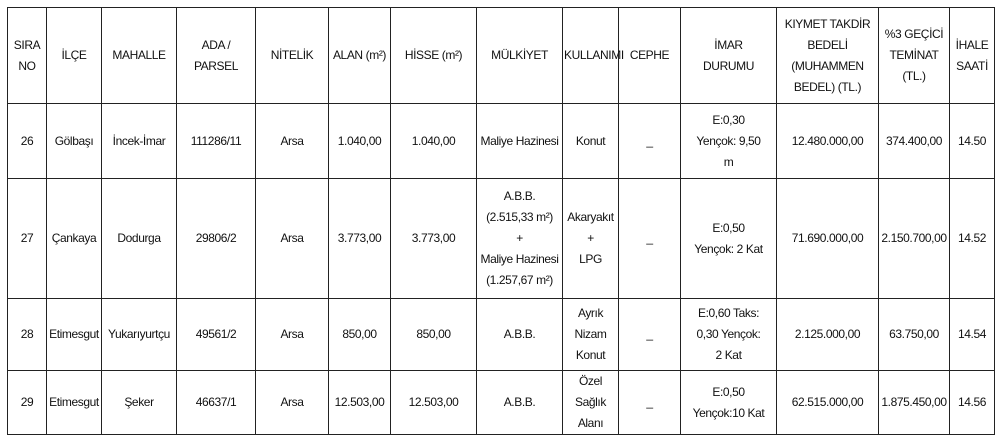 The width and height of the screenshot is (1000, 435). I want to click on cell-sira-no: 26, so click(27, 141).